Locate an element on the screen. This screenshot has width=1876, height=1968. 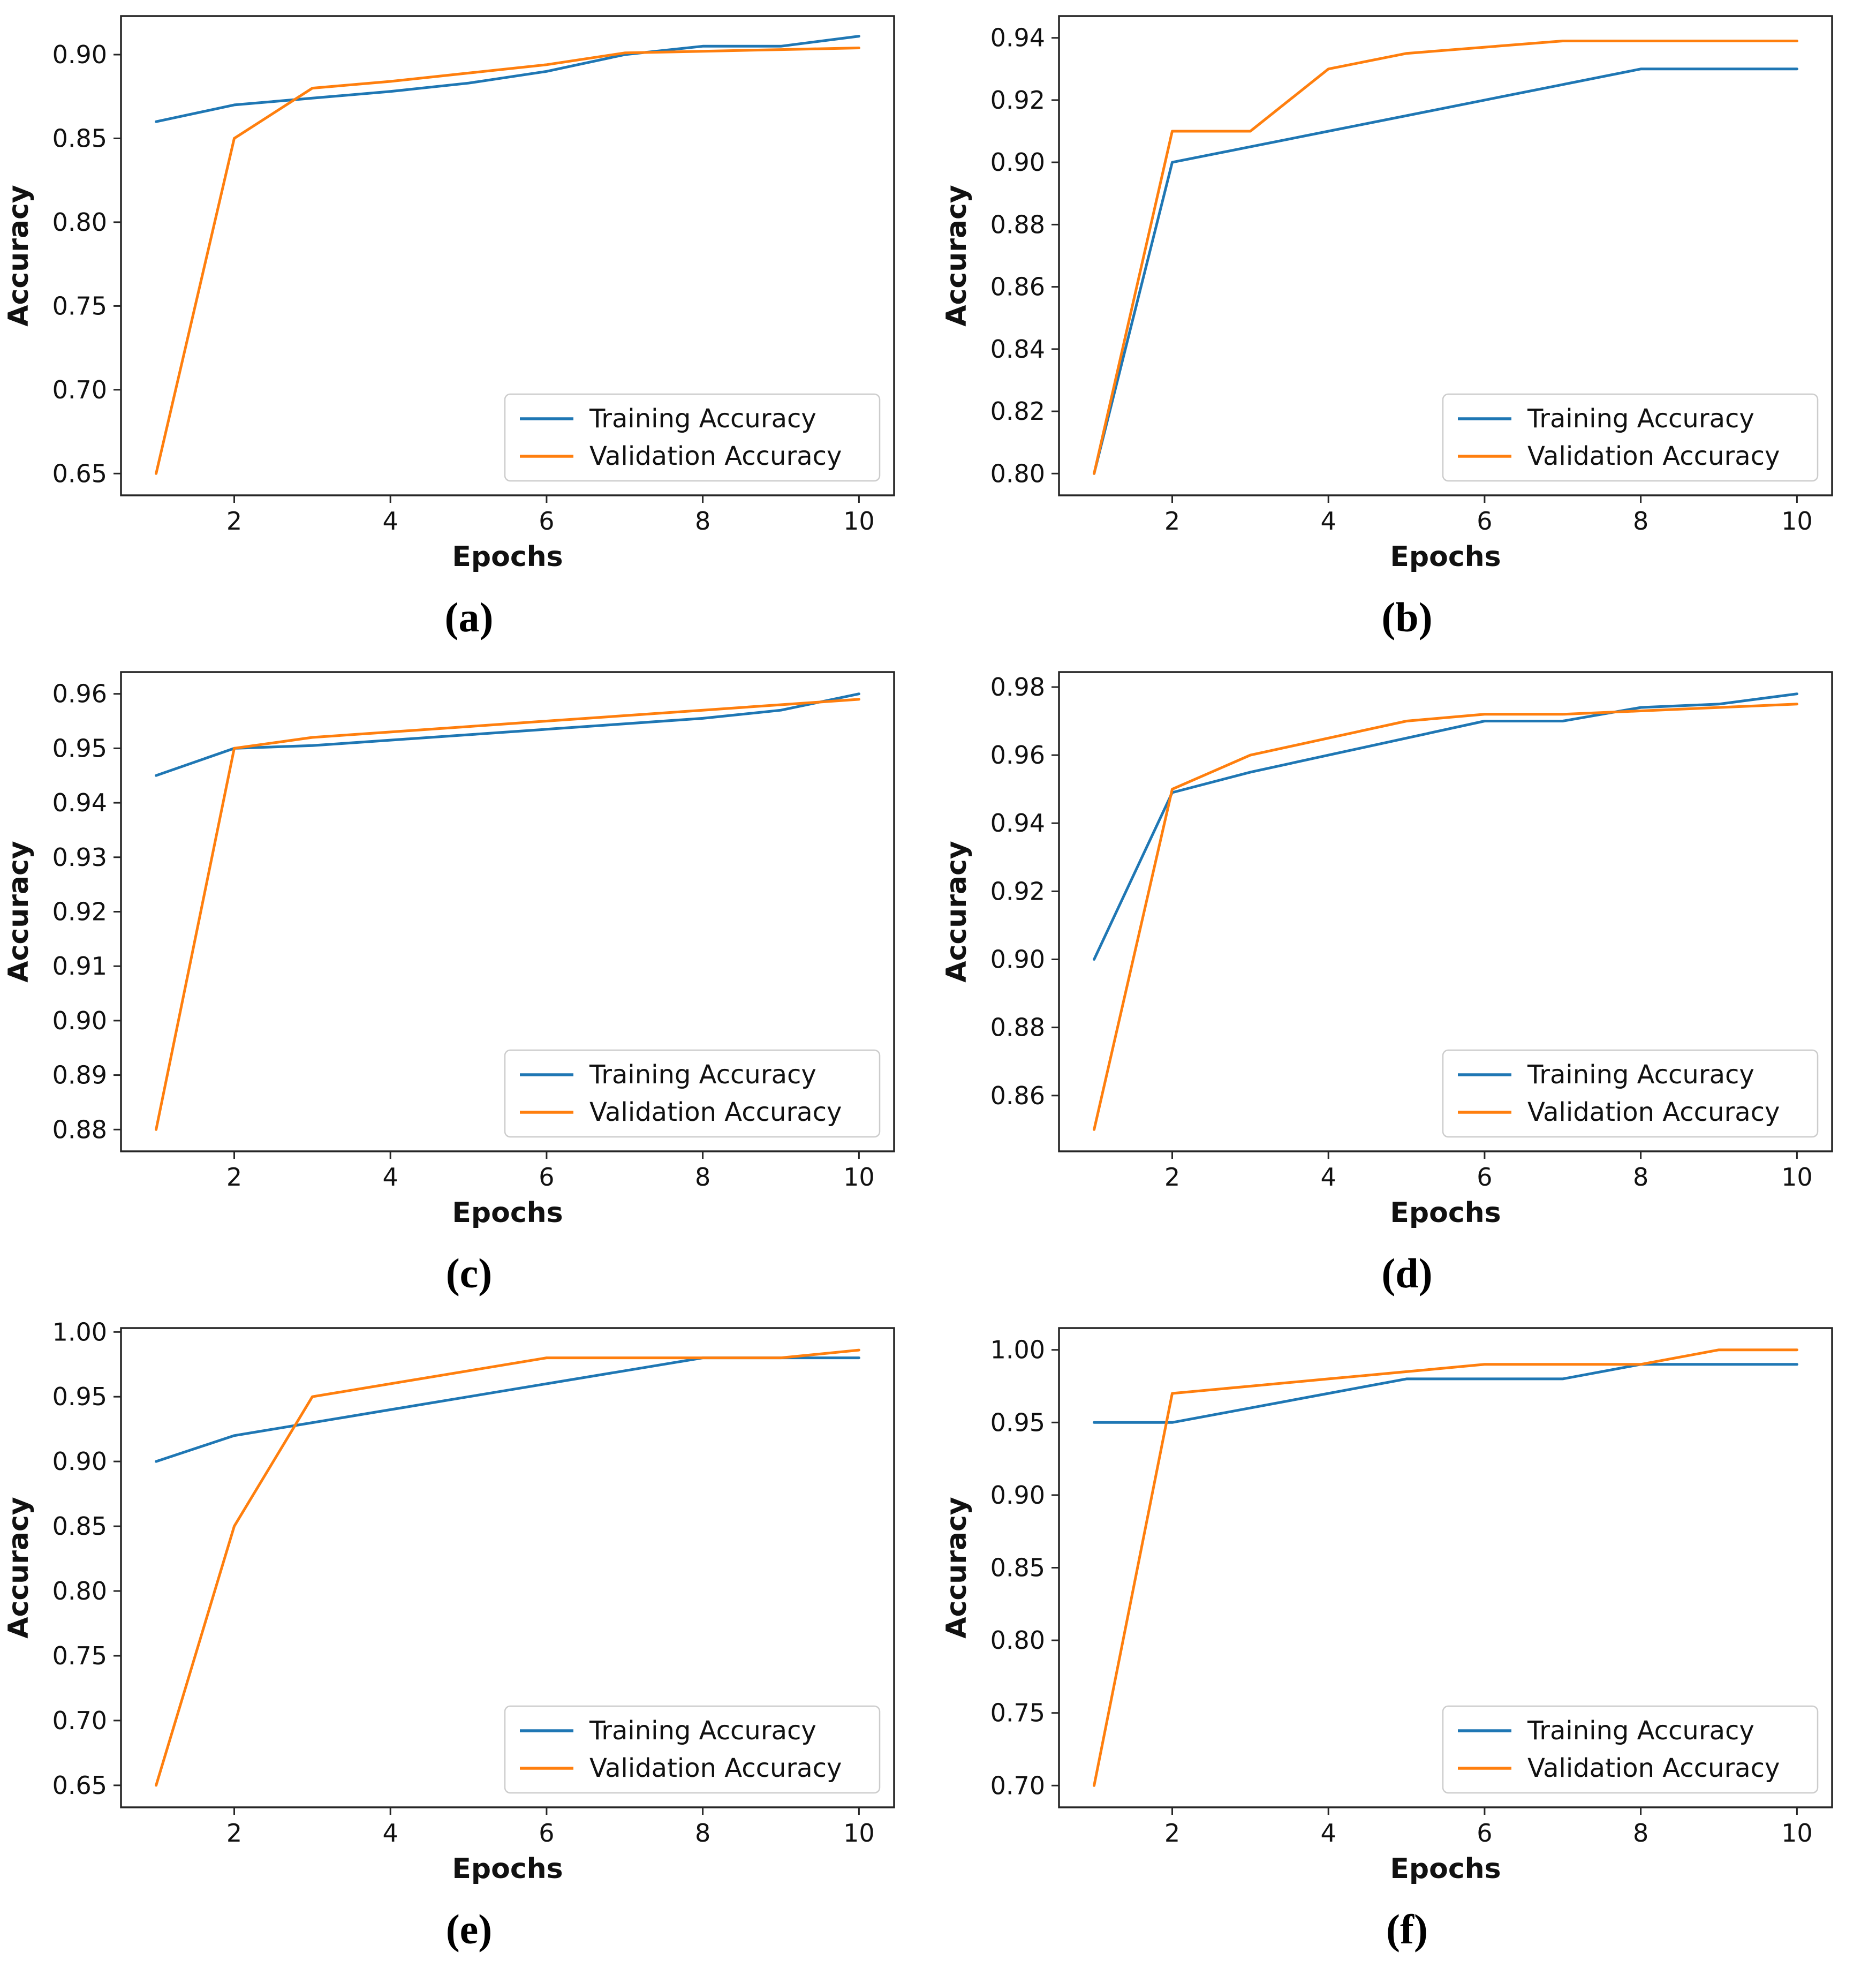
subplot-caption-f: (f) is located at coordinates (1407, 1928).